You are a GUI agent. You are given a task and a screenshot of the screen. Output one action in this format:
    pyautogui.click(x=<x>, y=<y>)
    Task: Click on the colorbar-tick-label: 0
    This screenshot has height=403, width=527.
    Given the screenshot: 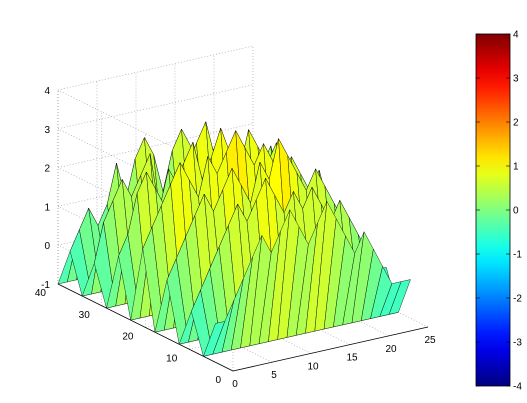 What is the action you would take?
    pyautogui.click(x=516, y=211)
    